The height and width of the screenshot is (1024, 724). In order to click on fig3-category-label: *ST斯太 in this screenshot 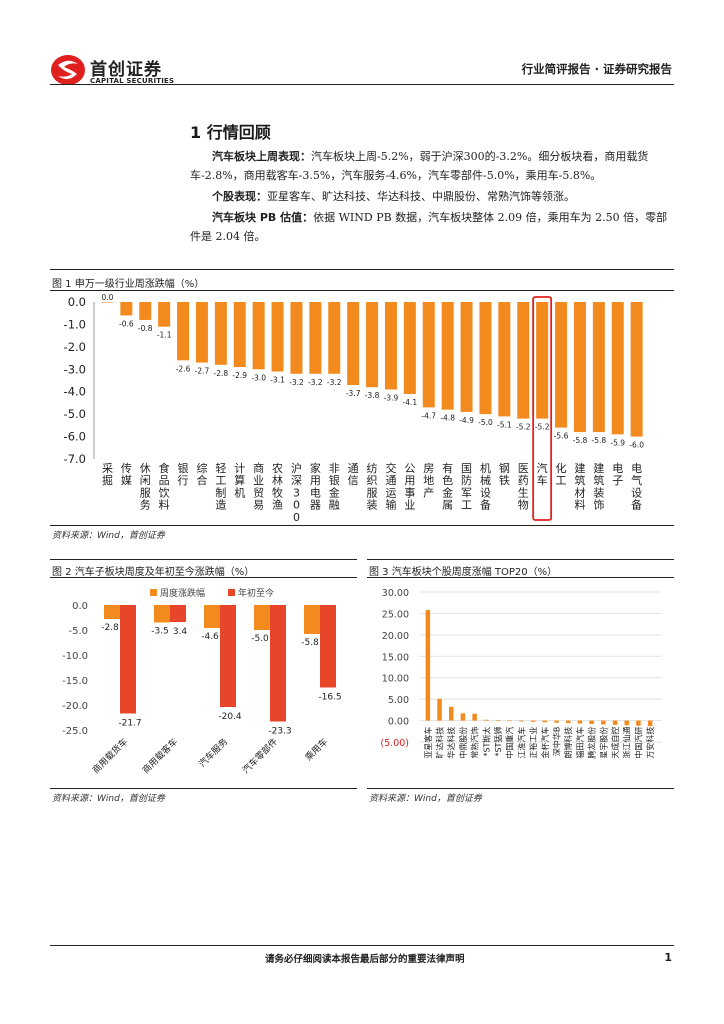, I will do `click(486, 742)`.